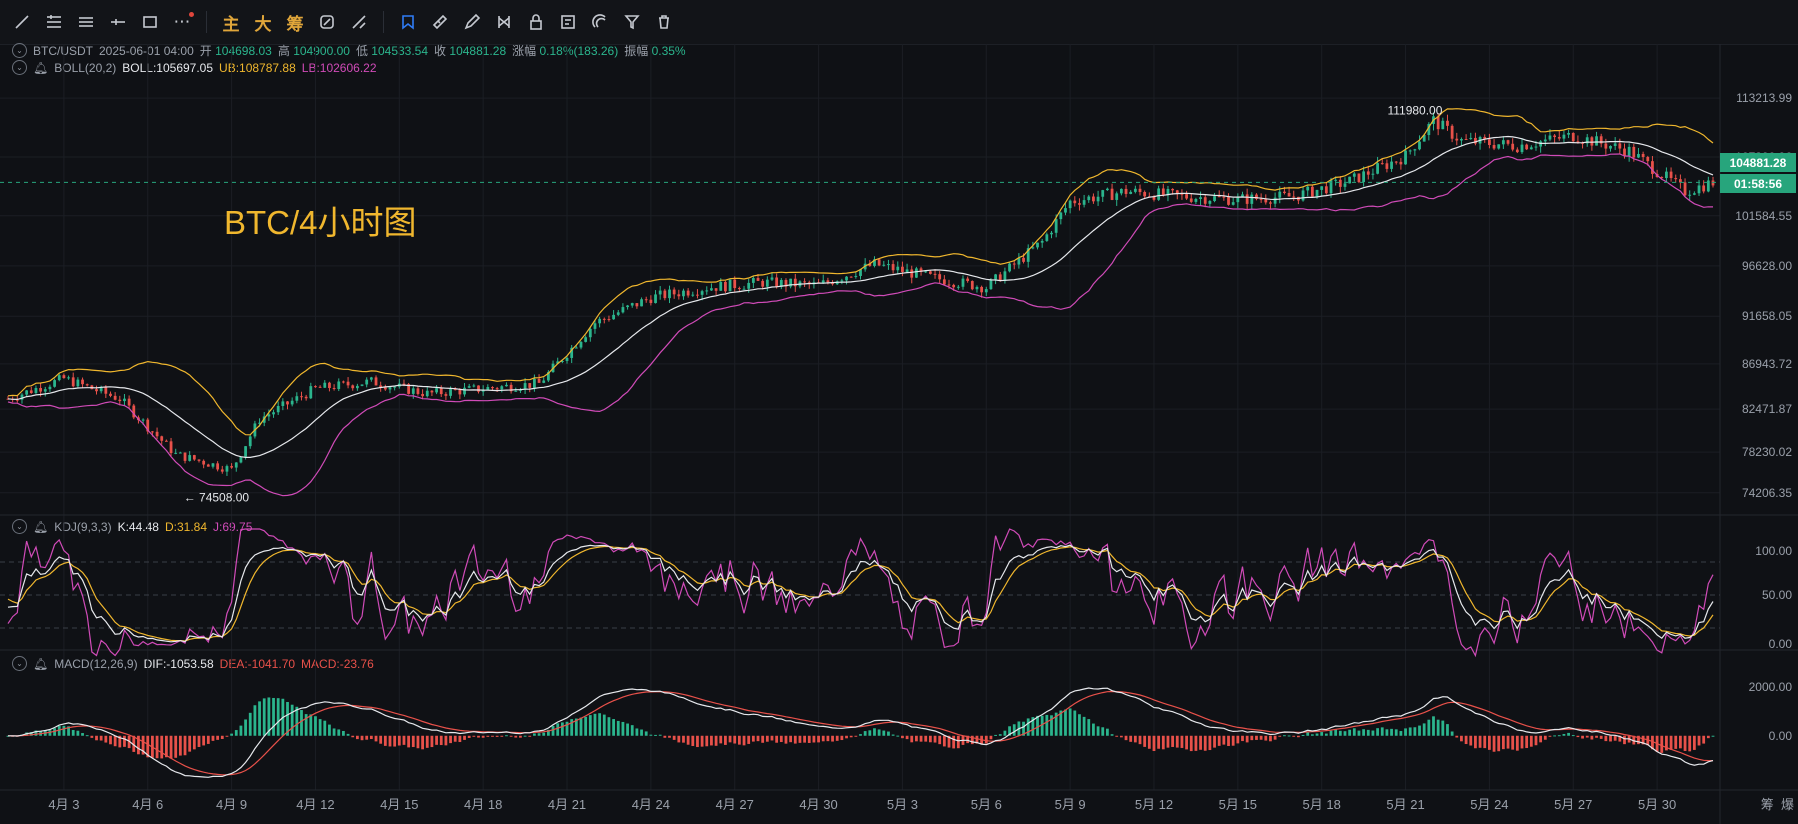 The width and height of the screenshot is (1798, 824). Describe the element at coordinates (85, 67) in the screenshot. I see `boll-name: BOLL(20,2)` at that location.